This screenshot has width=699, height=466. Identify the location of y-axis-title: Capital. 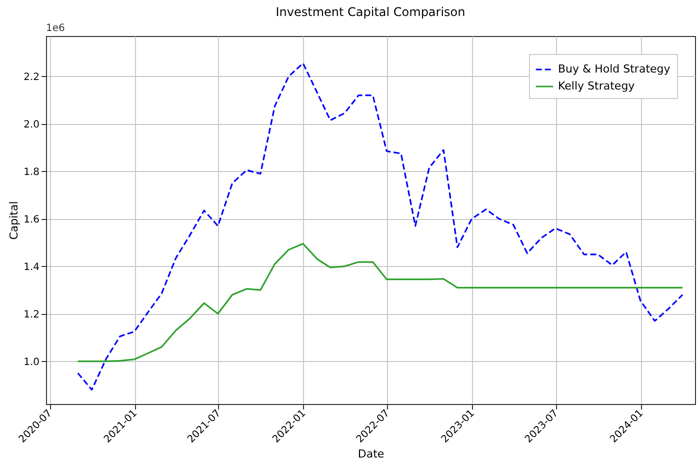
(14, 220).